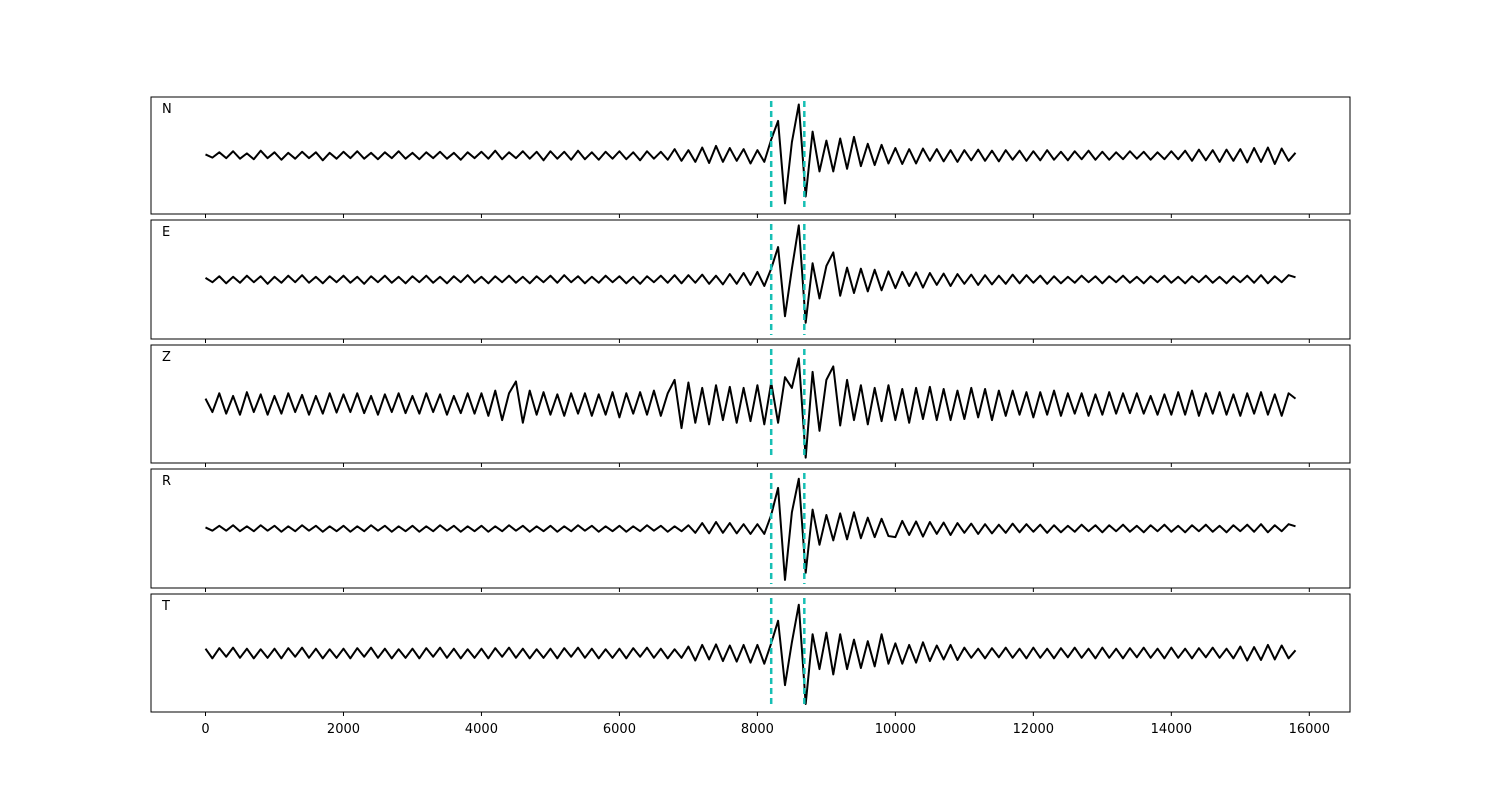  Describe the element at coordinates (1309, 729) in the screenshot. I see `x-tick-label: 16000` at that location.